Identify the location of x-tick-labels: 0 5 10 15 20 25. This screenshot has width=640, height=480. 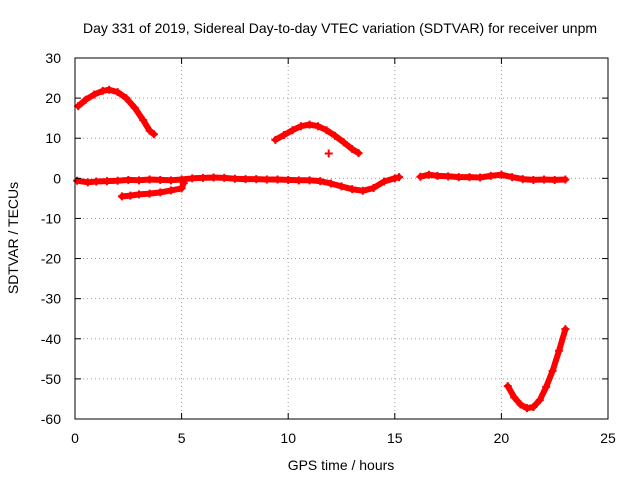
(343, 438).